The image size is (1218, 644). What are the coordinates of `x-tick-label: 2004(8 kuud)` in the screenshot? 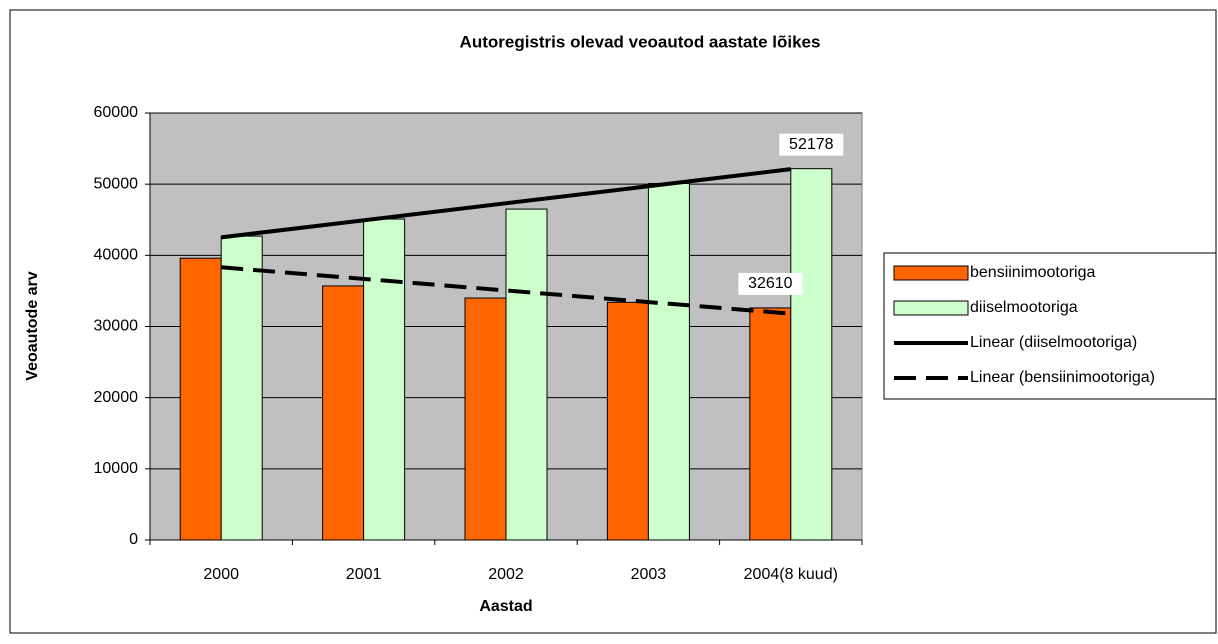 It's located at (791, 574).